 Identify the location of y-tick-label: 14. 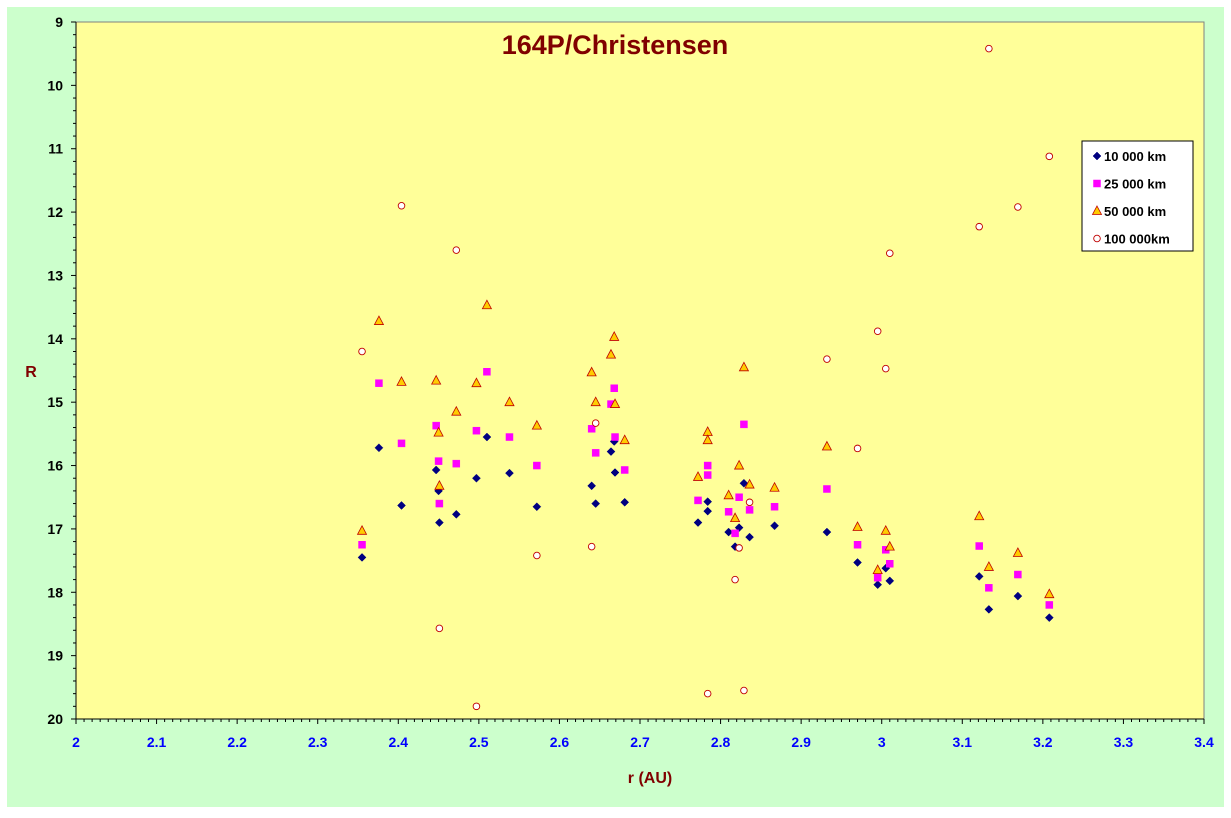
(55, 339).